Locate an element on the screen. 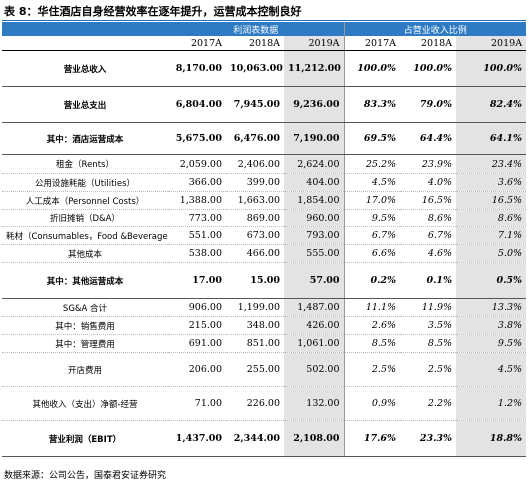 Image resolution: width=530 pixels, height=485 pixels. cell-value: 82.4% is located at coordinates (491, 104).